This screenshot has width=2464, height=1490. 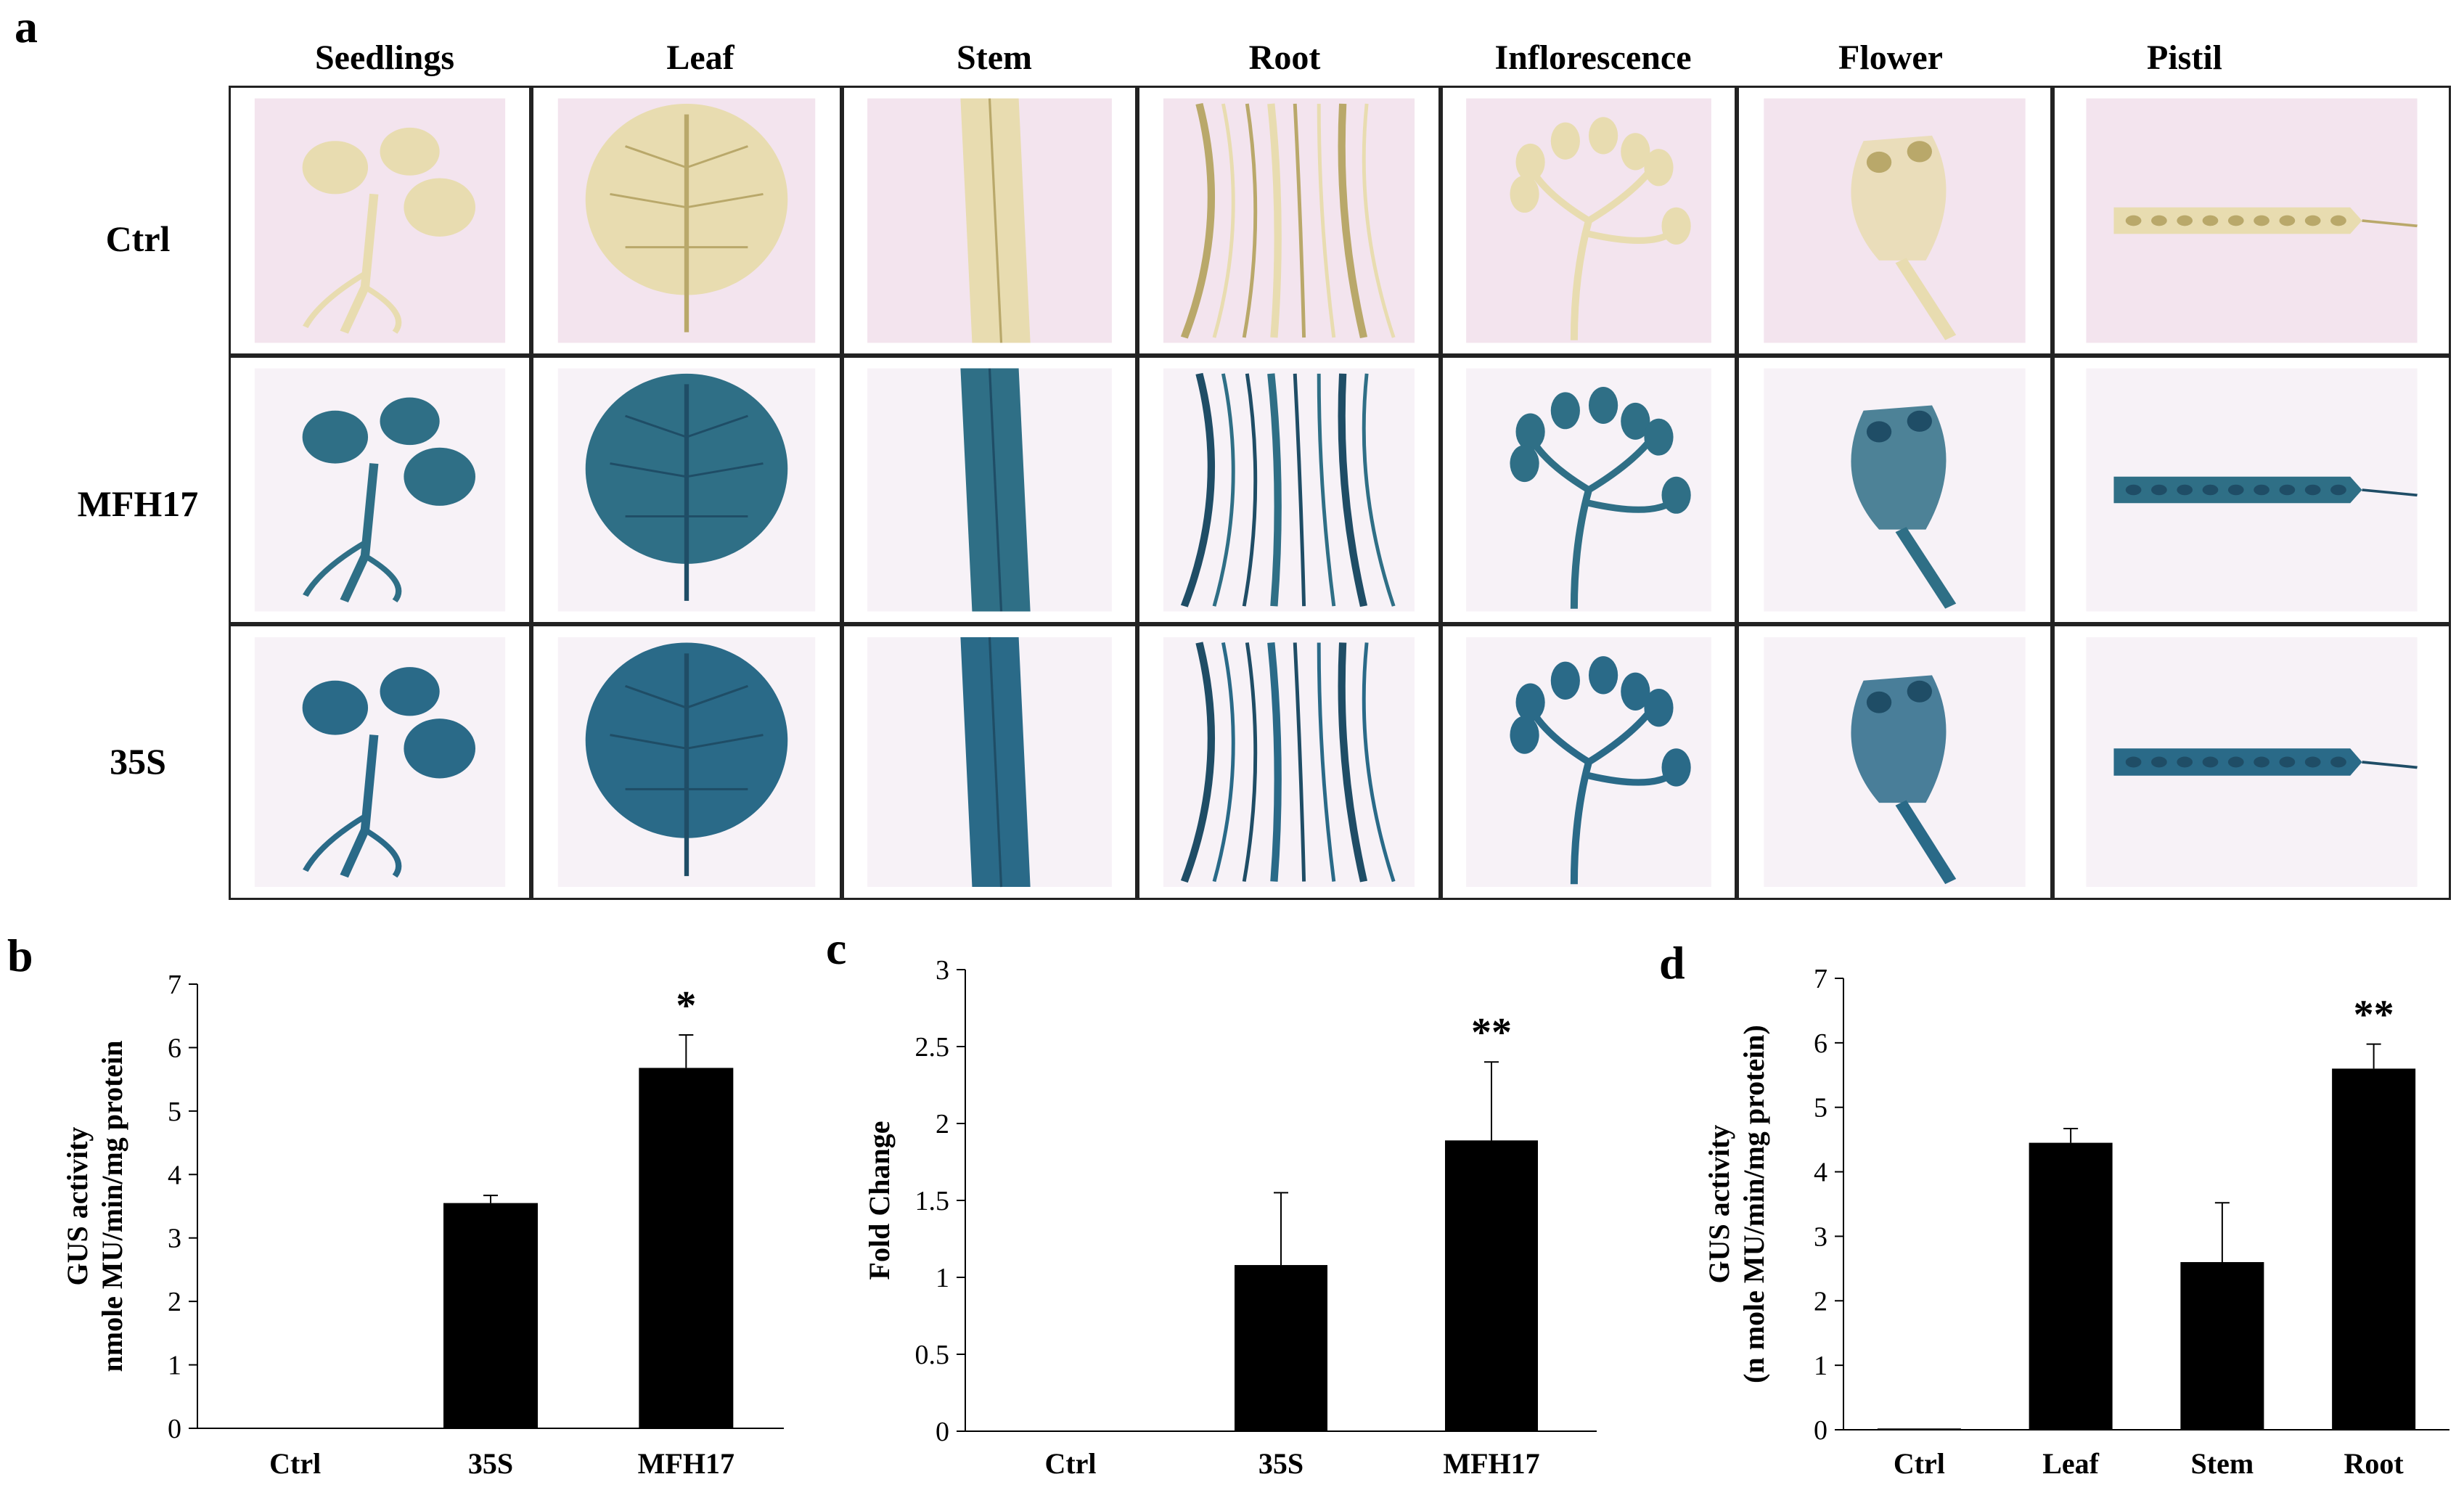 I want to click on column-header-leaf: Leaf, so click(x=700, y=57).